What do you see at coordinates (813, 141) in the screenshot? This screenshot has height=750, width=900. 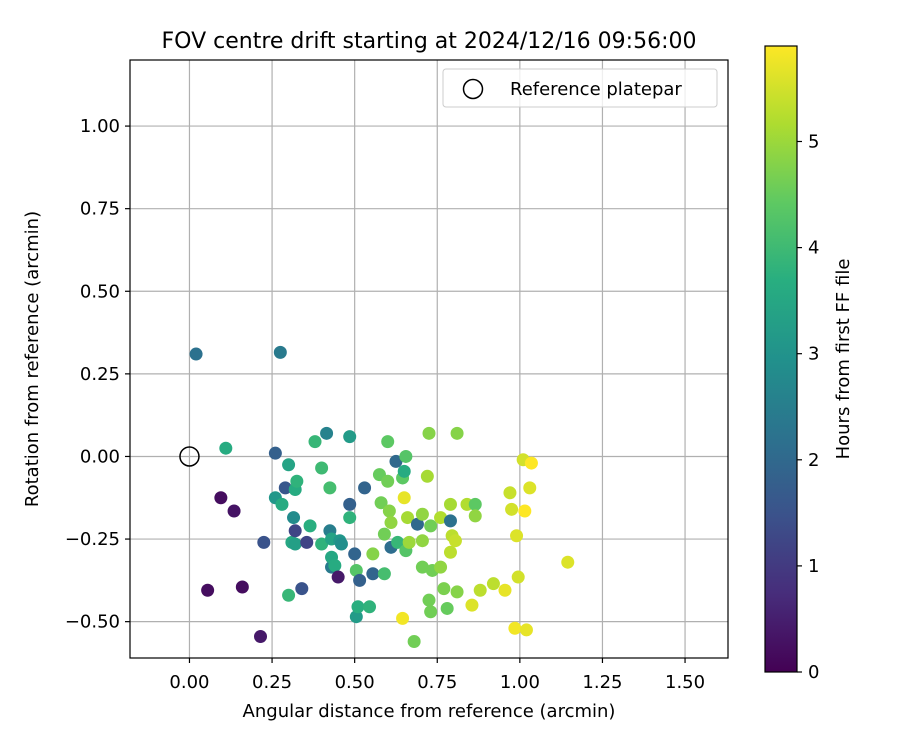 I see `colorbar-tick-label: 5` at bounding box center [813, 141].